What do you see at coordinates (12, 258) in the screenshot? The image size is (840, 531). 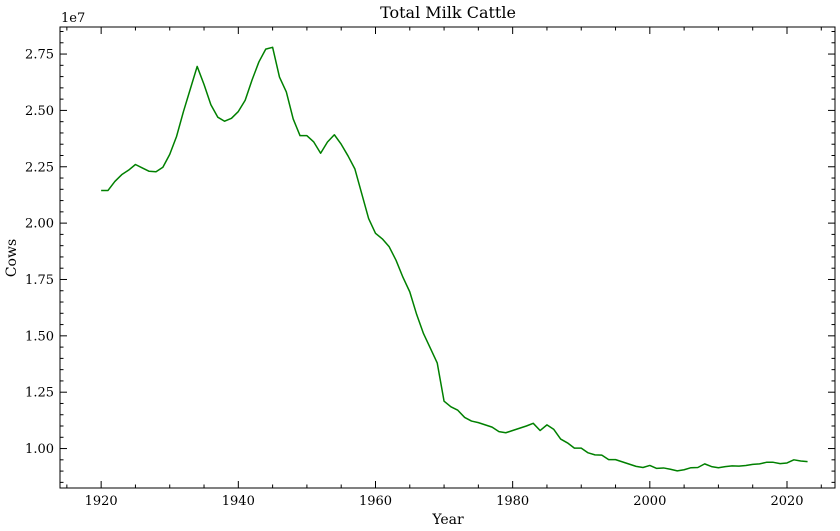 I see `y-axis-title: Cows` at bounding box center [12, 258].